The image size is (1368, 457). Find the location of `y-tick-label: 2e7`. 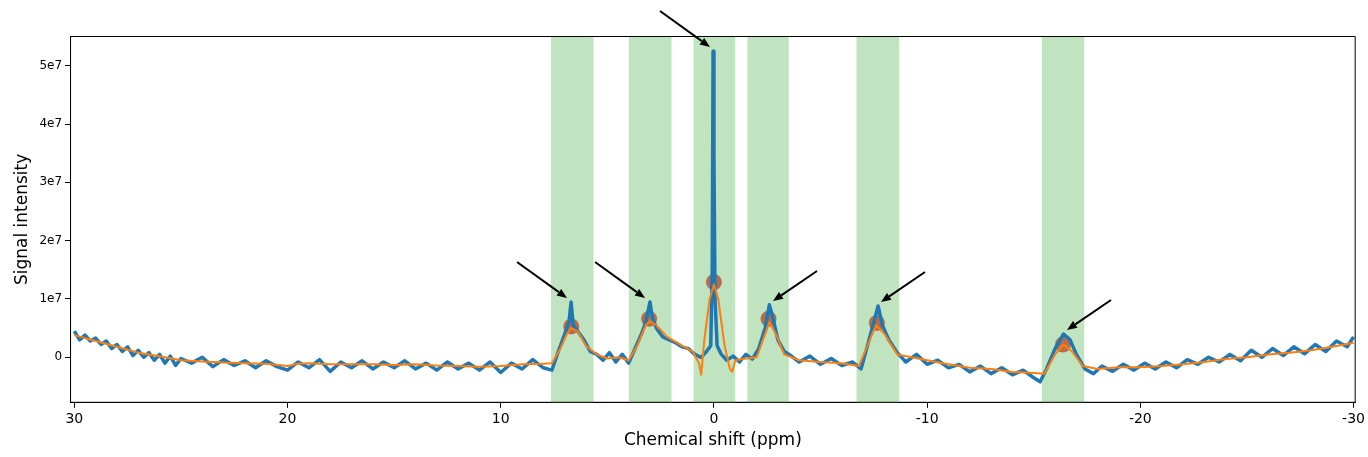

y-tick-label: 2e7 is located at coordinates (51, 239).